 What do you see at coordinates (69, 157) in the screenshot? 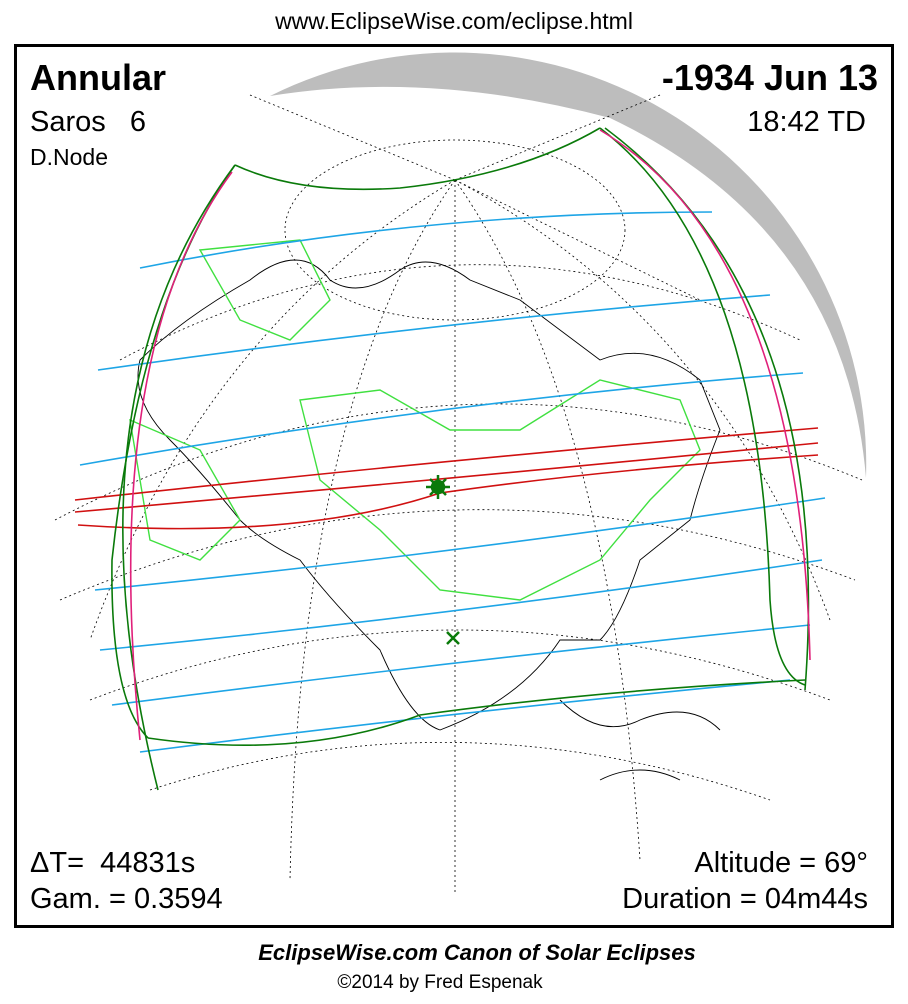
I see `node: D.Node` at bounding box center [69, 157].